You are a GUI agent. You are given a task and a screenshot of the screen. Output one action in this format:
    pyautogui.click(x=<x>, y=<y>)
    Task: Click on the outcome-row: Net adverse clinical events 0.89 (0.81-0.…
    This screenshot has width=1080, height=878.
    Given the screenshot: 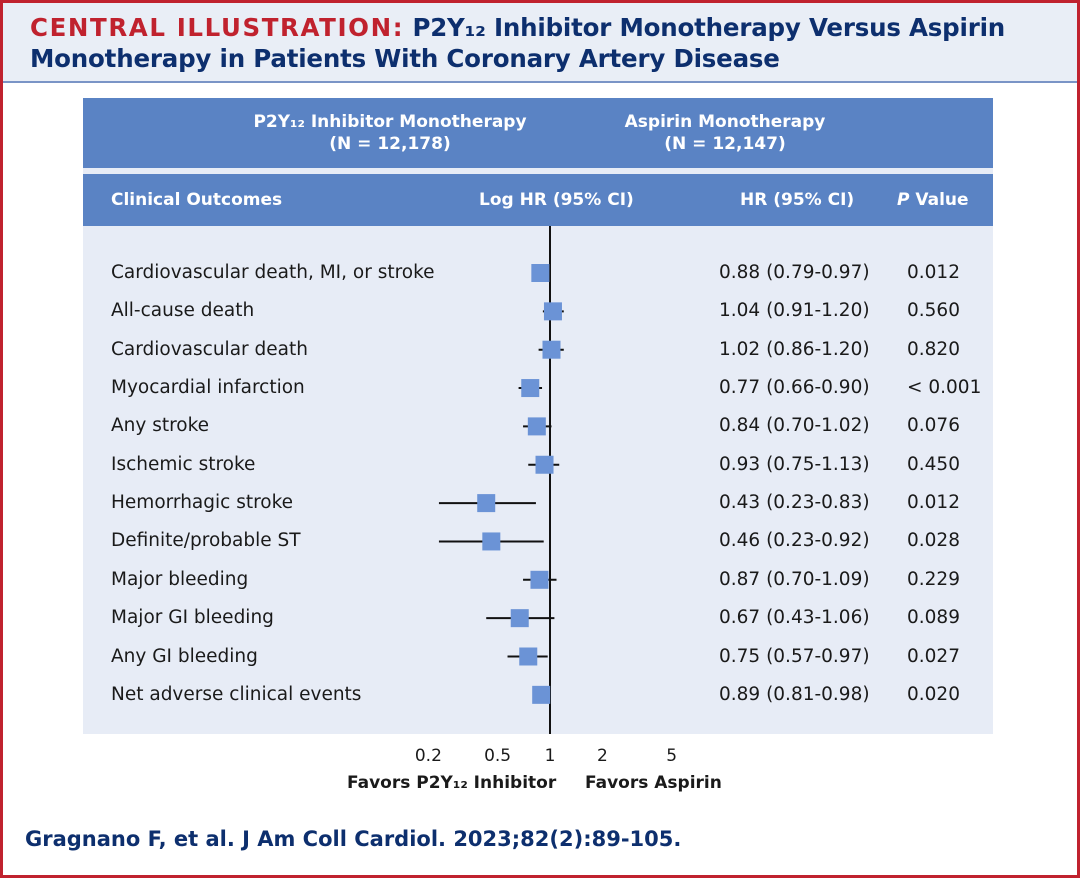 What is the action you would take?
    pyautogui.click(x=540, y=695)
    